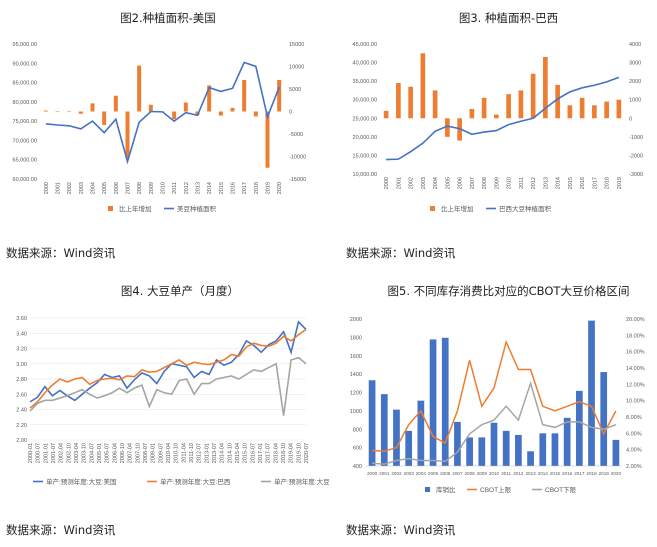 Image resolution: width=657 pixels, height=547 pixels. What do you see at coordinates (365, 119) in the screenshot?
I see `y-left-tick-label: 25,000.00` at bounding box center [365, 119].